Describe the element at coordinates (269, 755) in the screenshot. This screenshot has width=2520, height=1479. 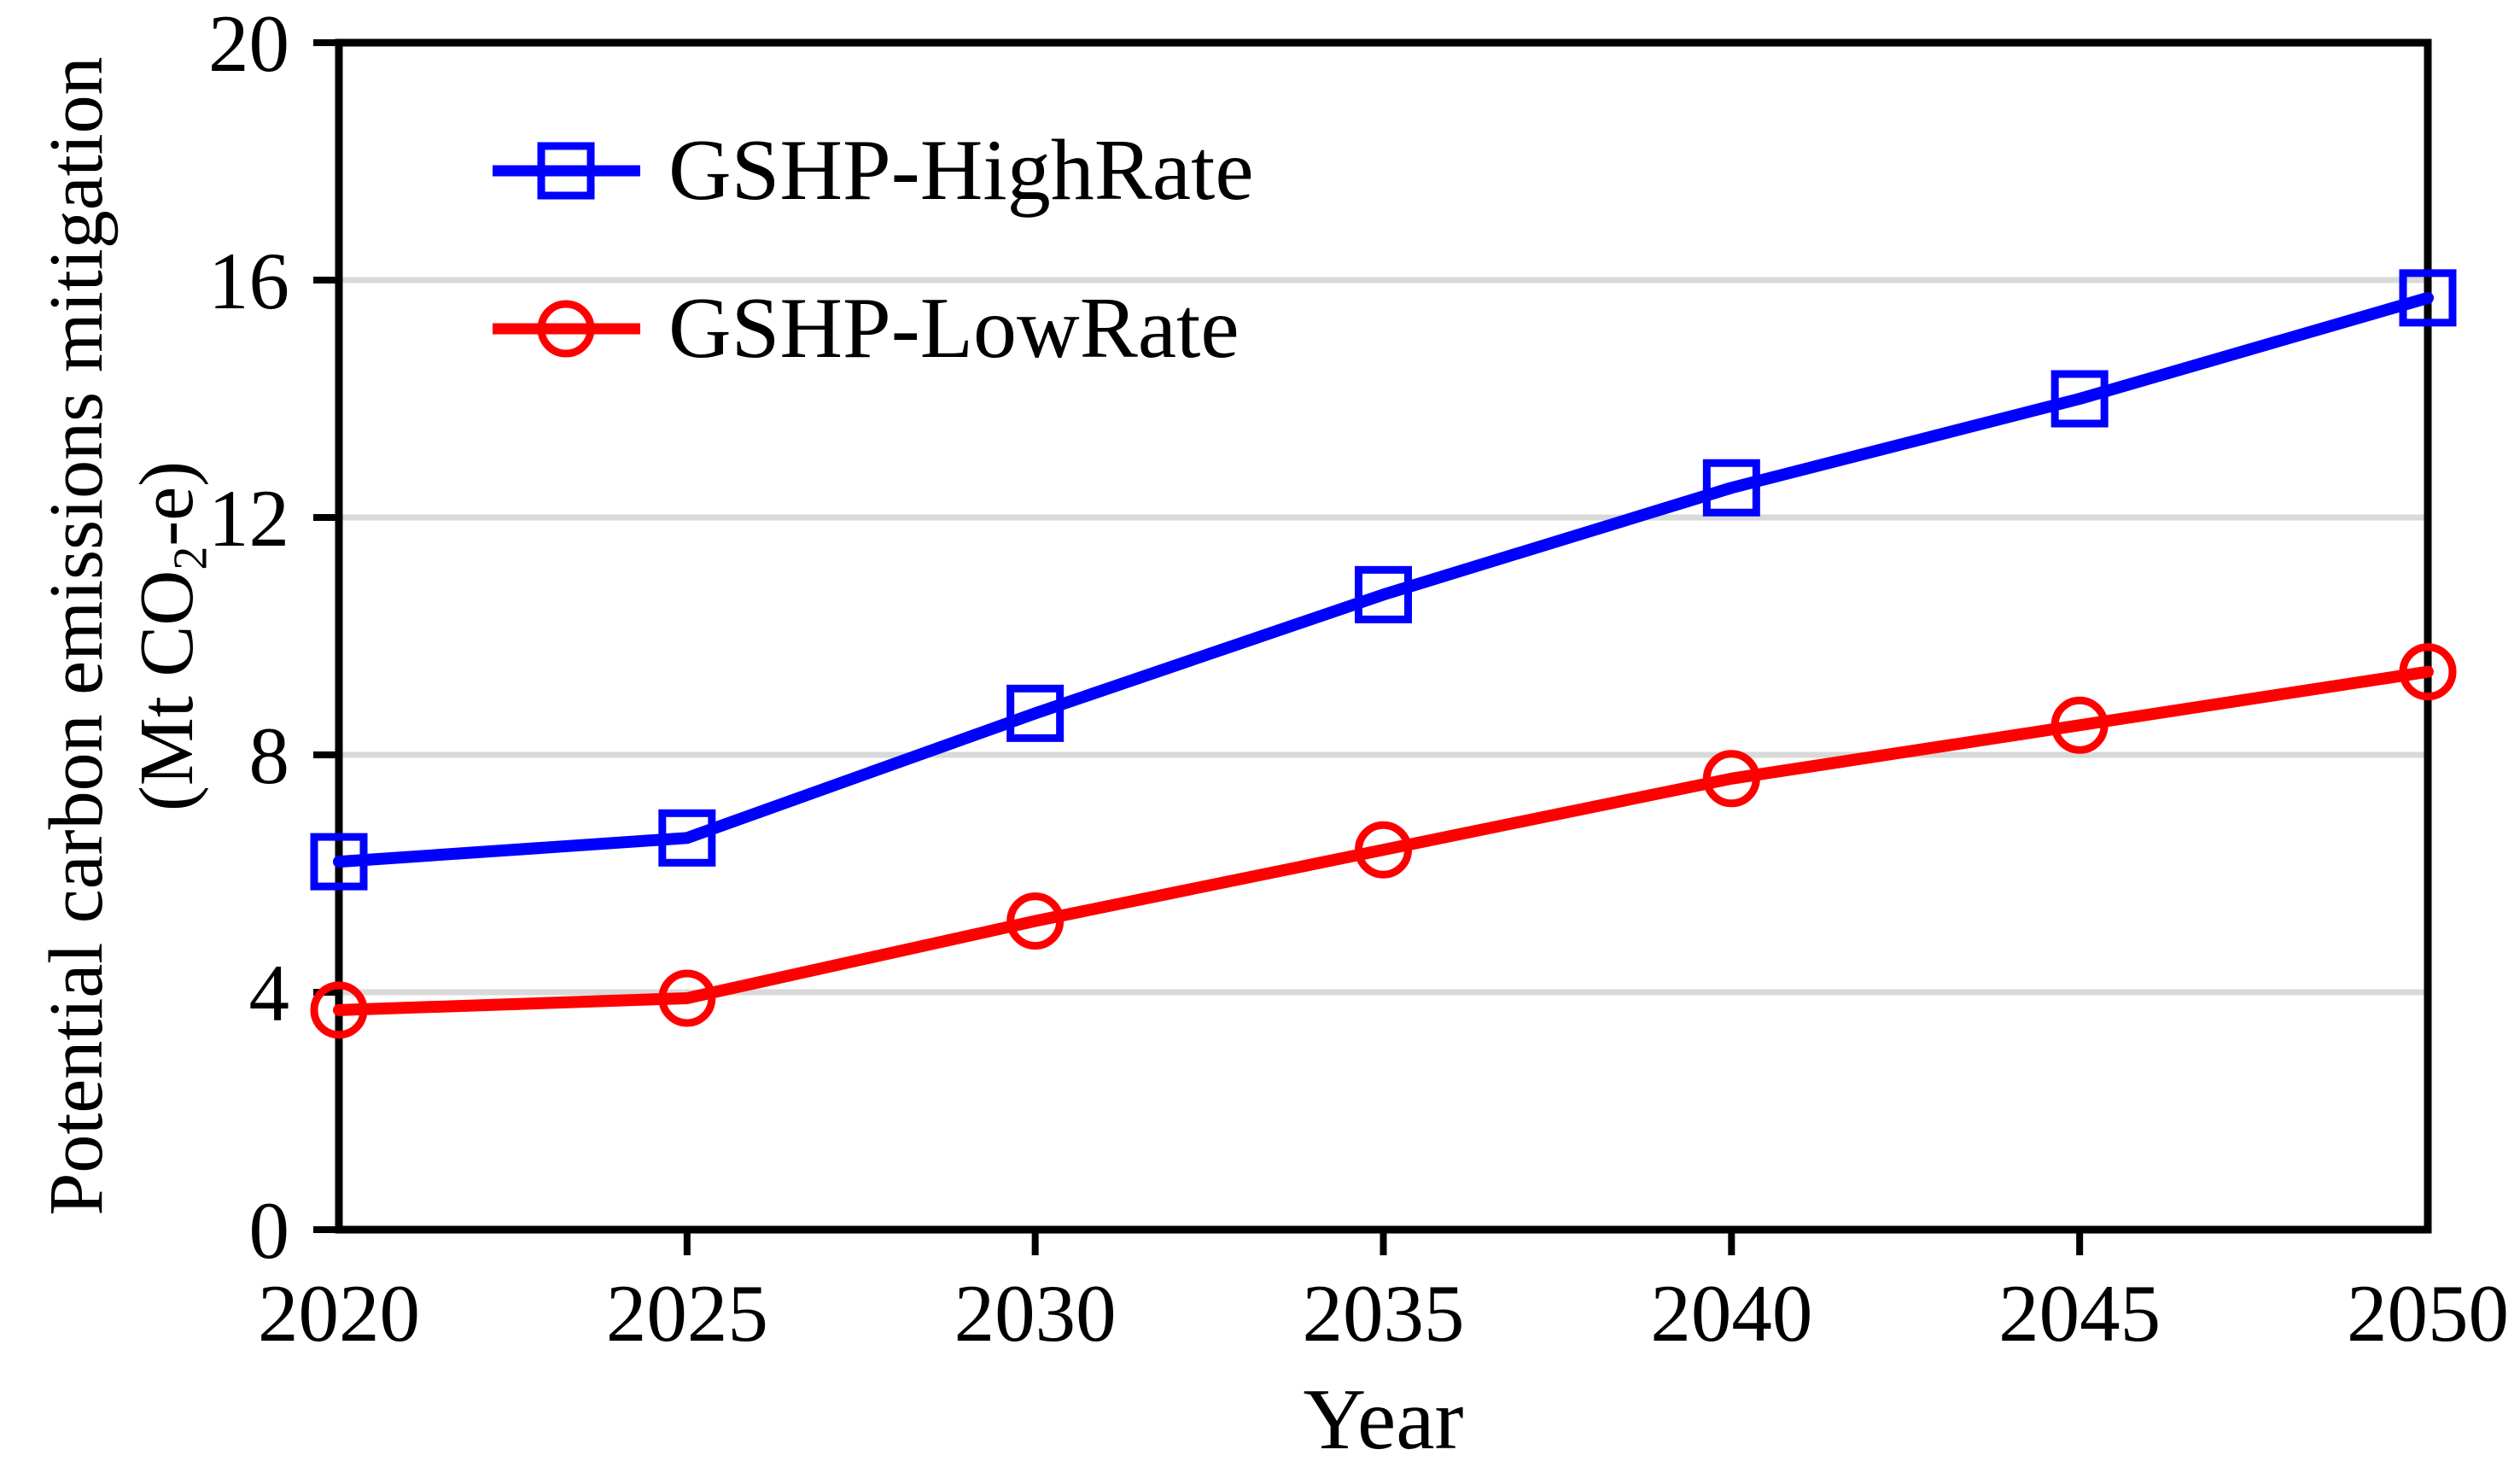
I see `y-tick-label-8: 8` at that location.